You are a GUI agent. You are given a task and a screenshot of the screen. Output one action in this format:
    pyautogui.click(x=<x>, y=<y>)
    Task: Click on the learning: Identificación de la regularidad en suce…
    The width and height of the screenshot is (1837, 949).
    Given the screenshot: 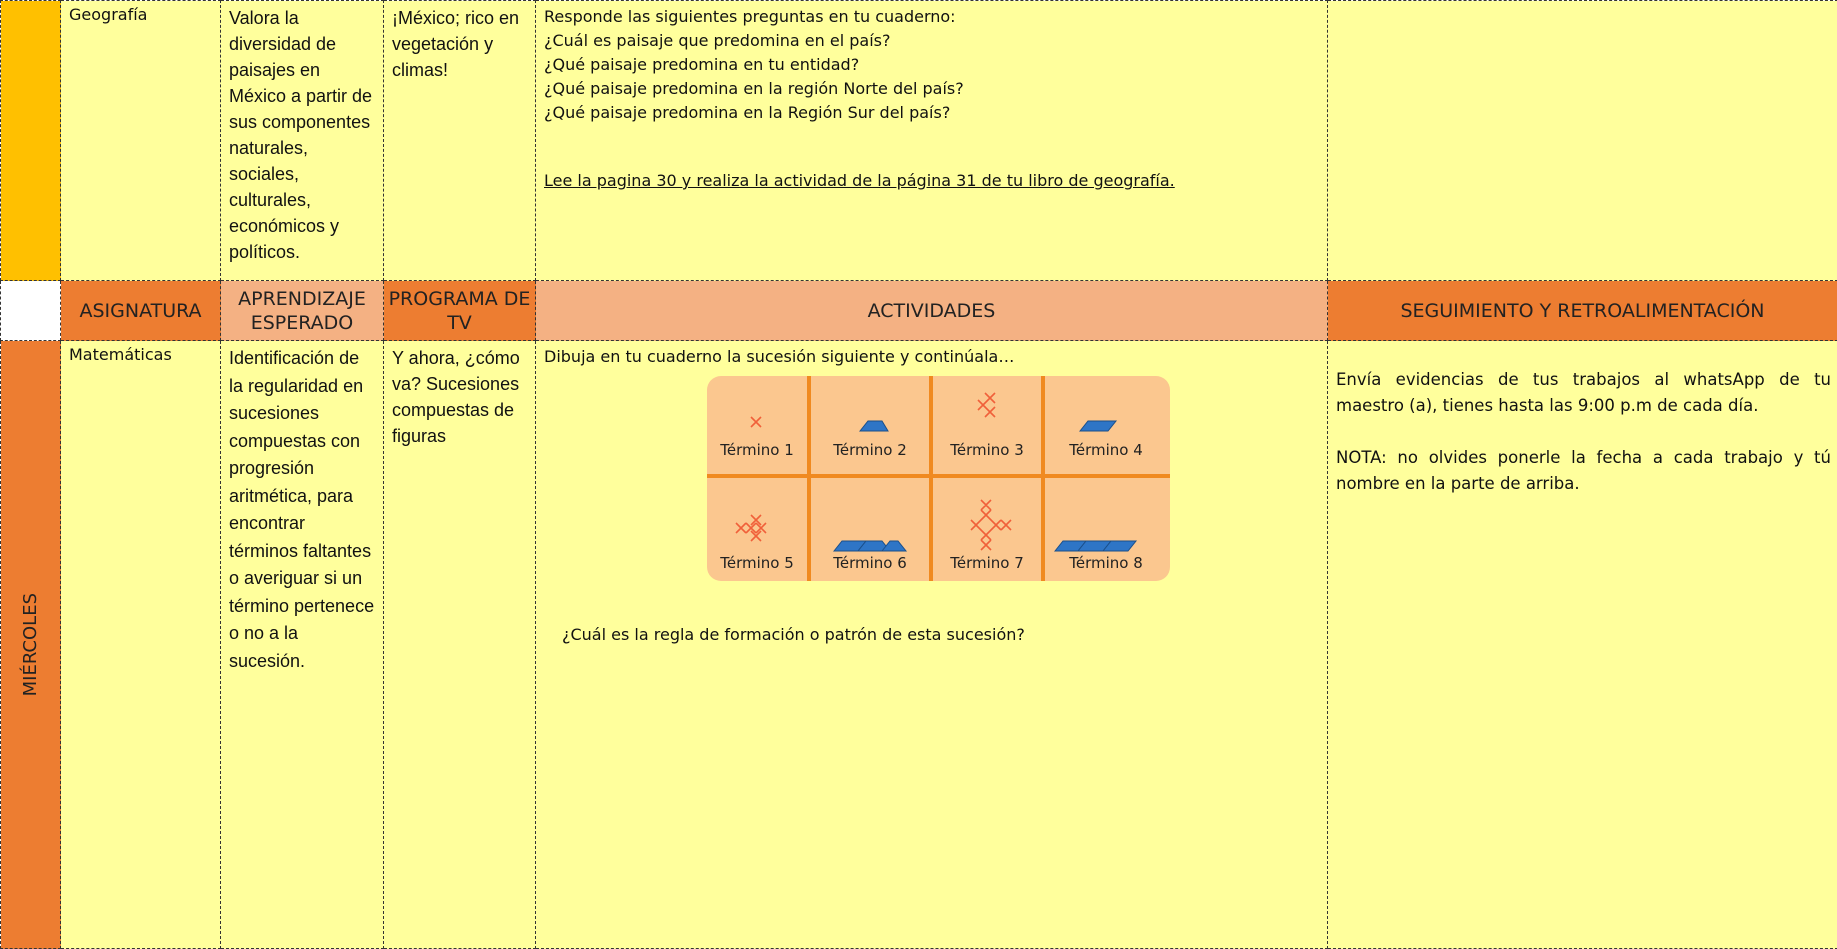 What is the action you would take?
    pyautogui.click(x=302, y=645)
    